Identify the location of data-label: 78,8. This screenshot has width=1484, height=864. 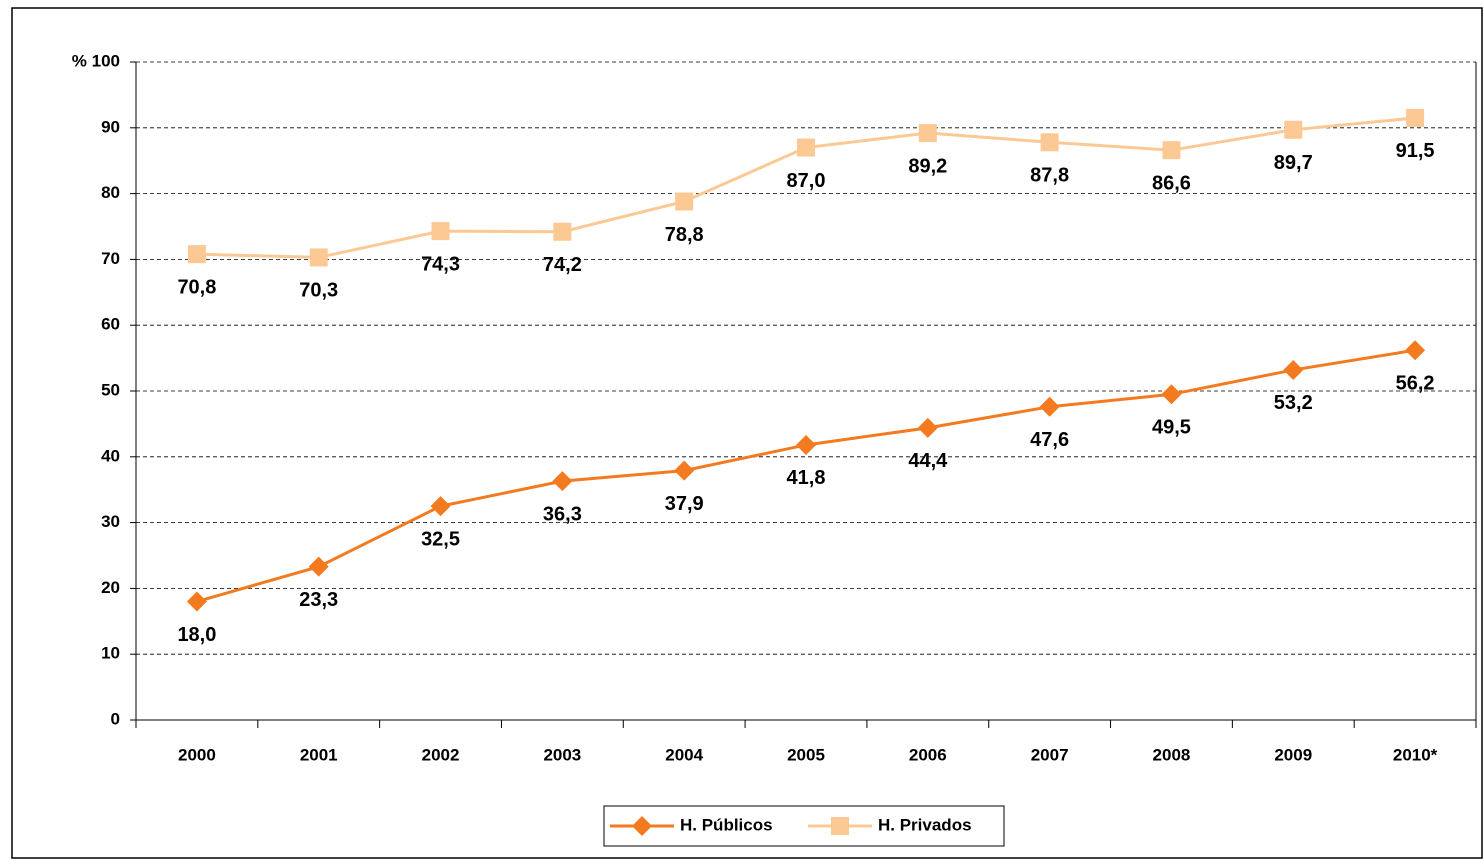
(684, 235).